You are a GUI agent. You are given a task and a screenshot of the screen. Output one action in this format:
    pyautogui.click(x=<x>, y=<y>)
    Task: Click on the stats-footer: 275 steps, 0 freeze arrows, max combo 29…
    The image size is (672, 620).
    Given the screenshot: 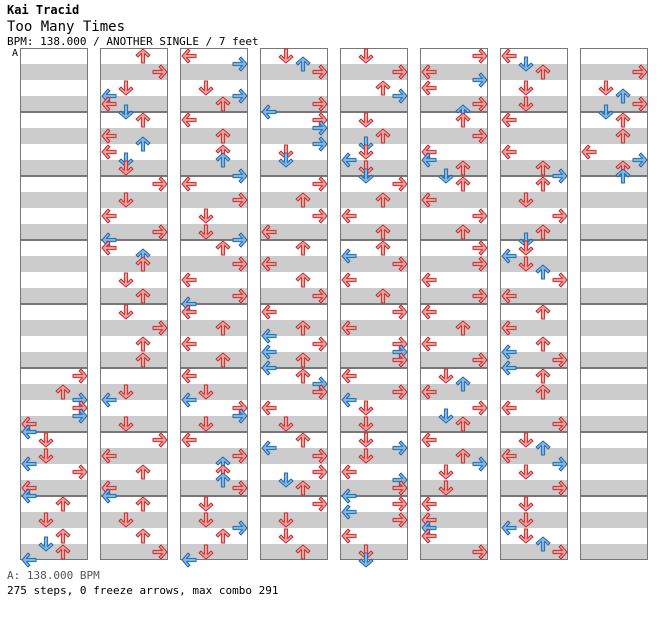 What is the action you would take?
    pyautogui.click(x=143, y=590)
    